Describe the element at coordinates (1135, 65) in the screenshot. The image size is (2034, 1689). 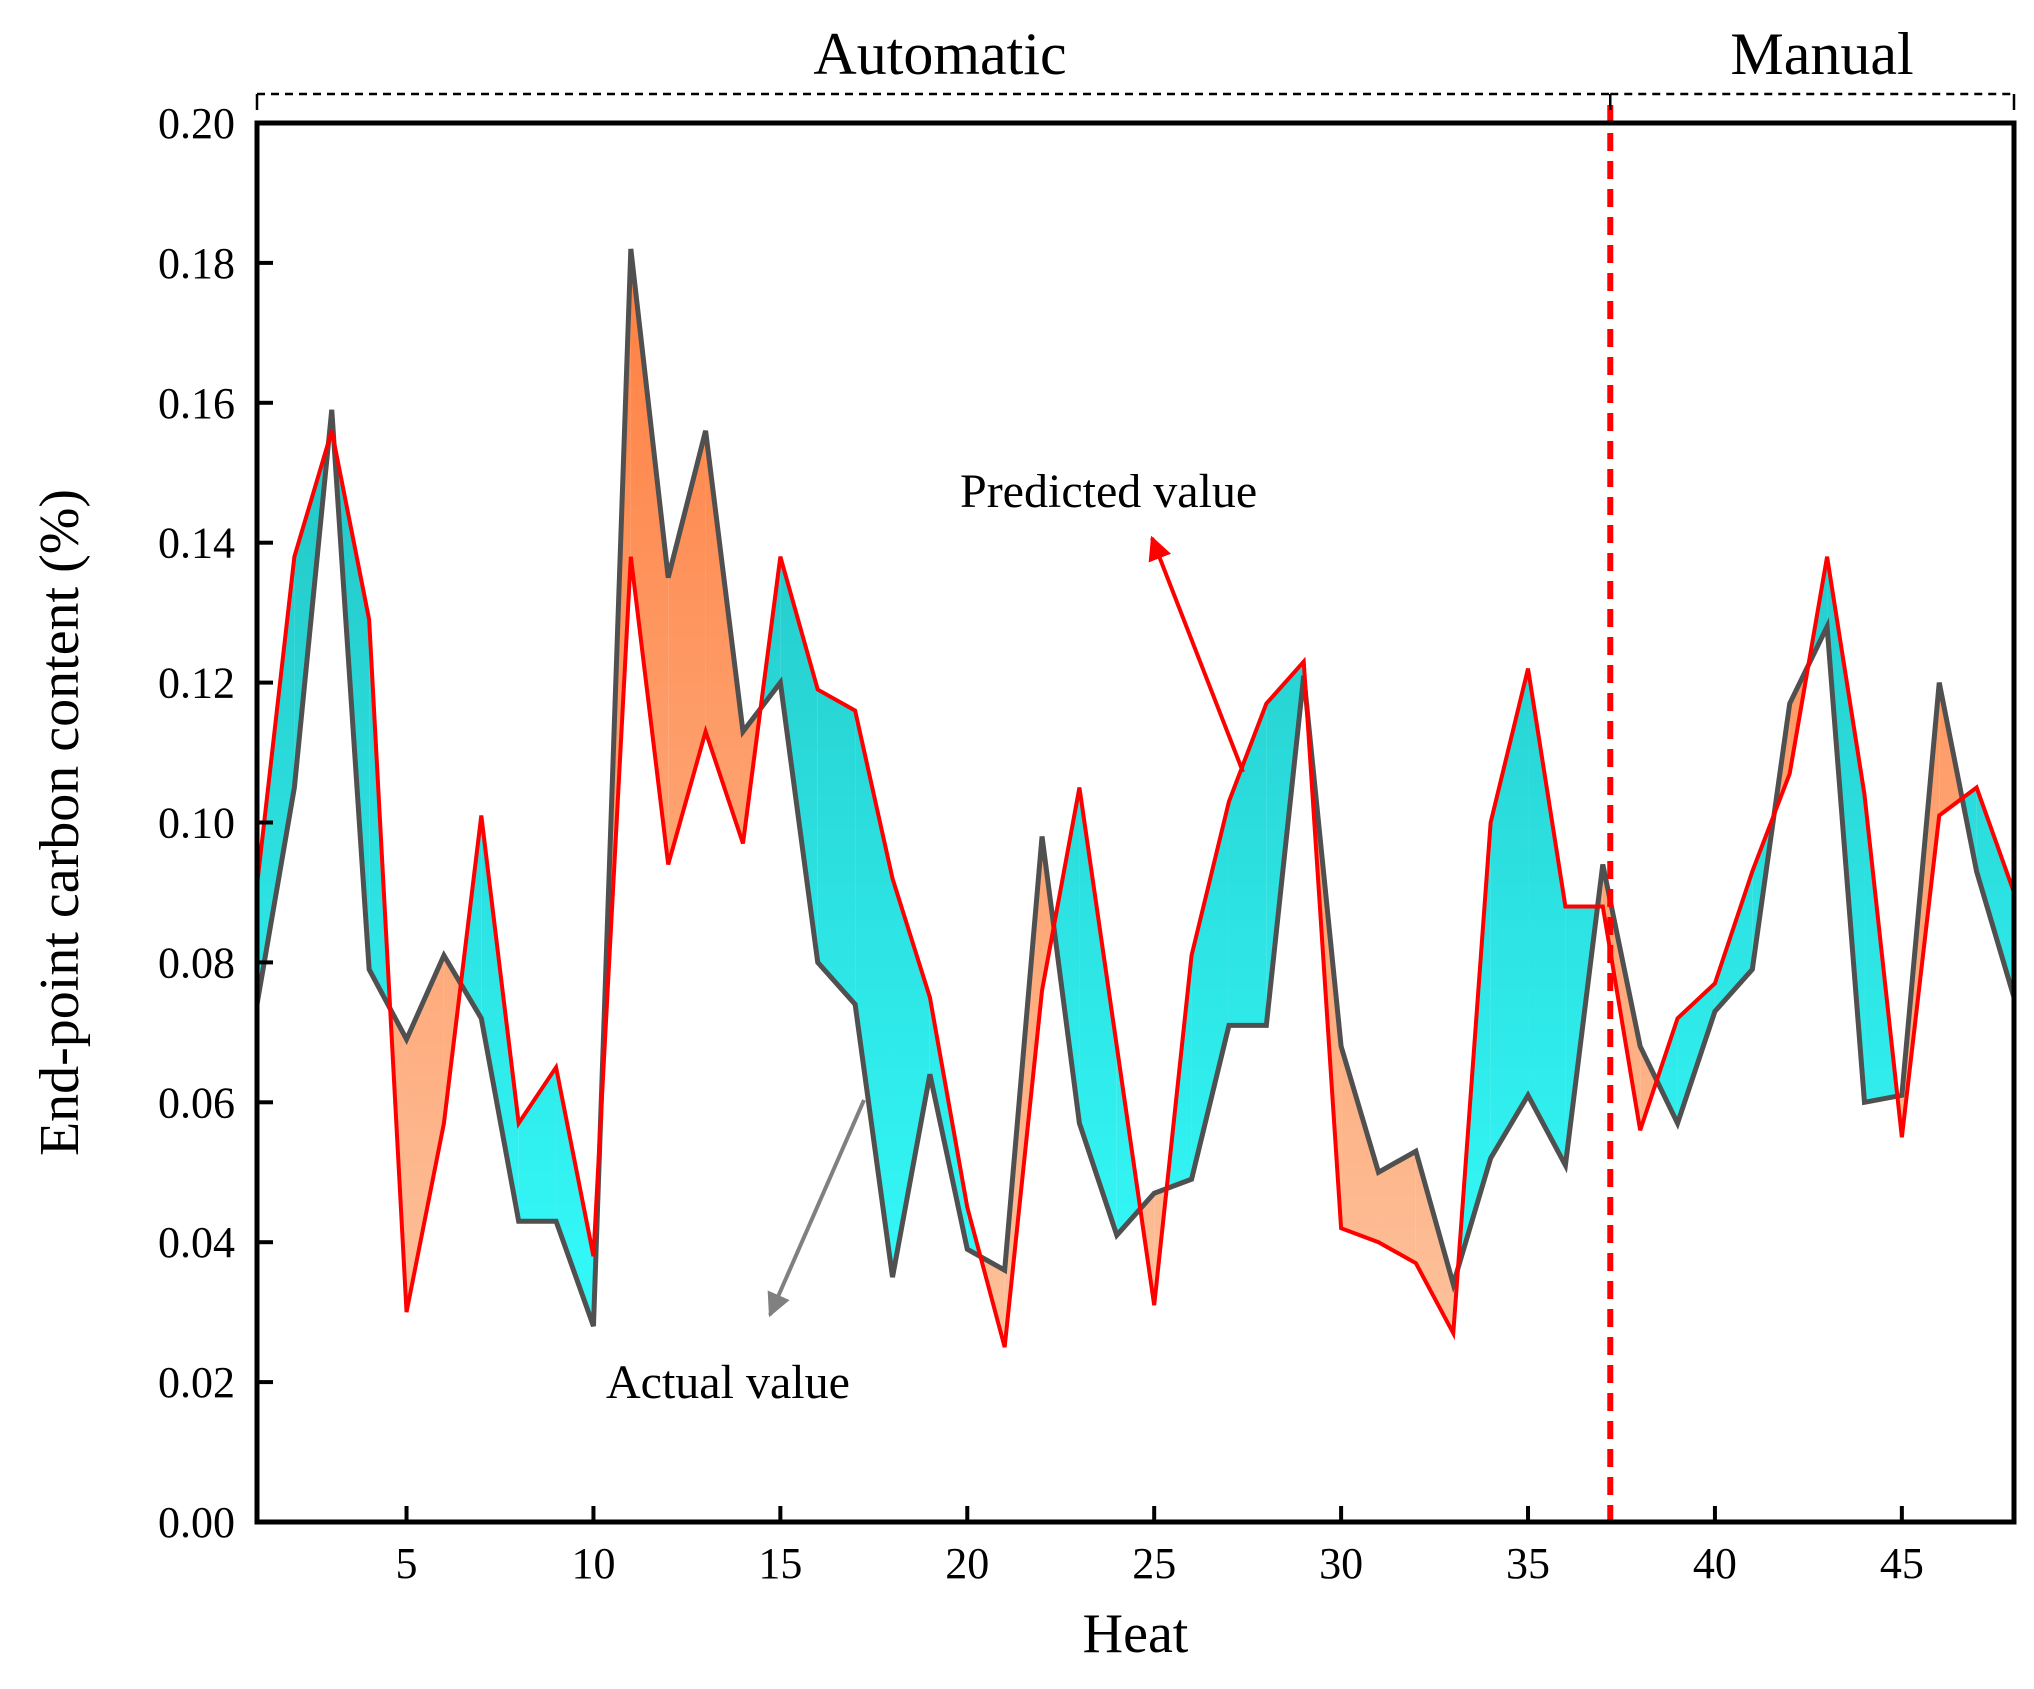
I see `section-brackets: Automatic Manual` at that location.